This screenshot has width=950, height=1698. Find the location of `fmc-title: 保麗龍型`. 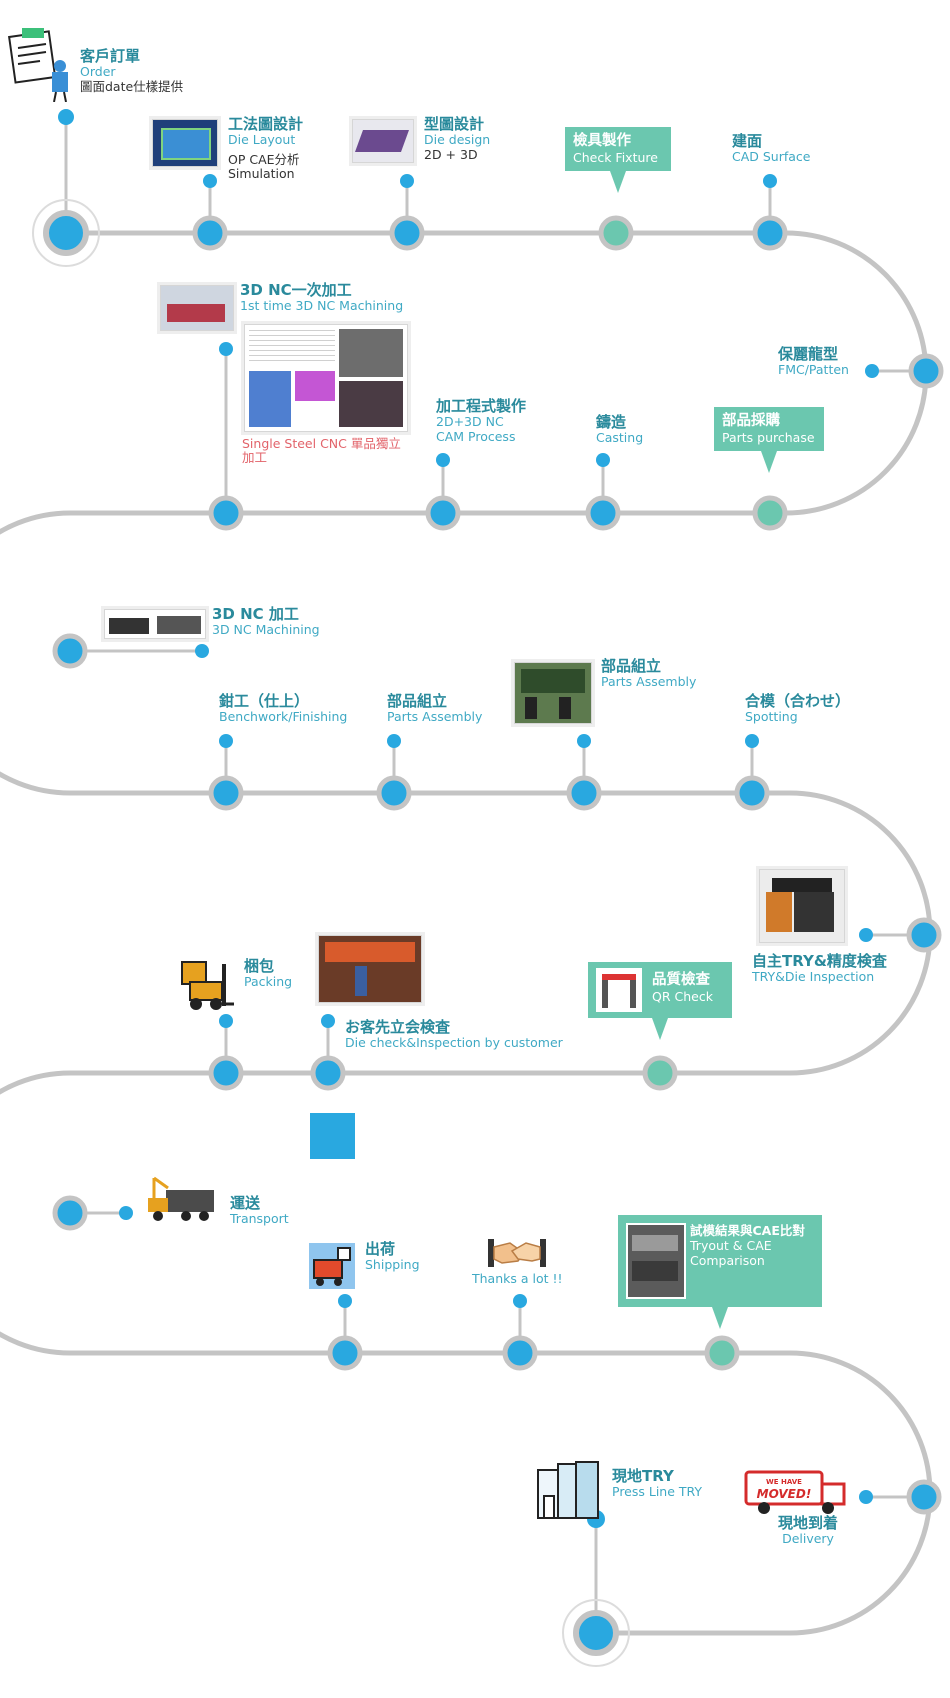

fmc-title: 保麗龍型 is located at coordinates (808, 354).